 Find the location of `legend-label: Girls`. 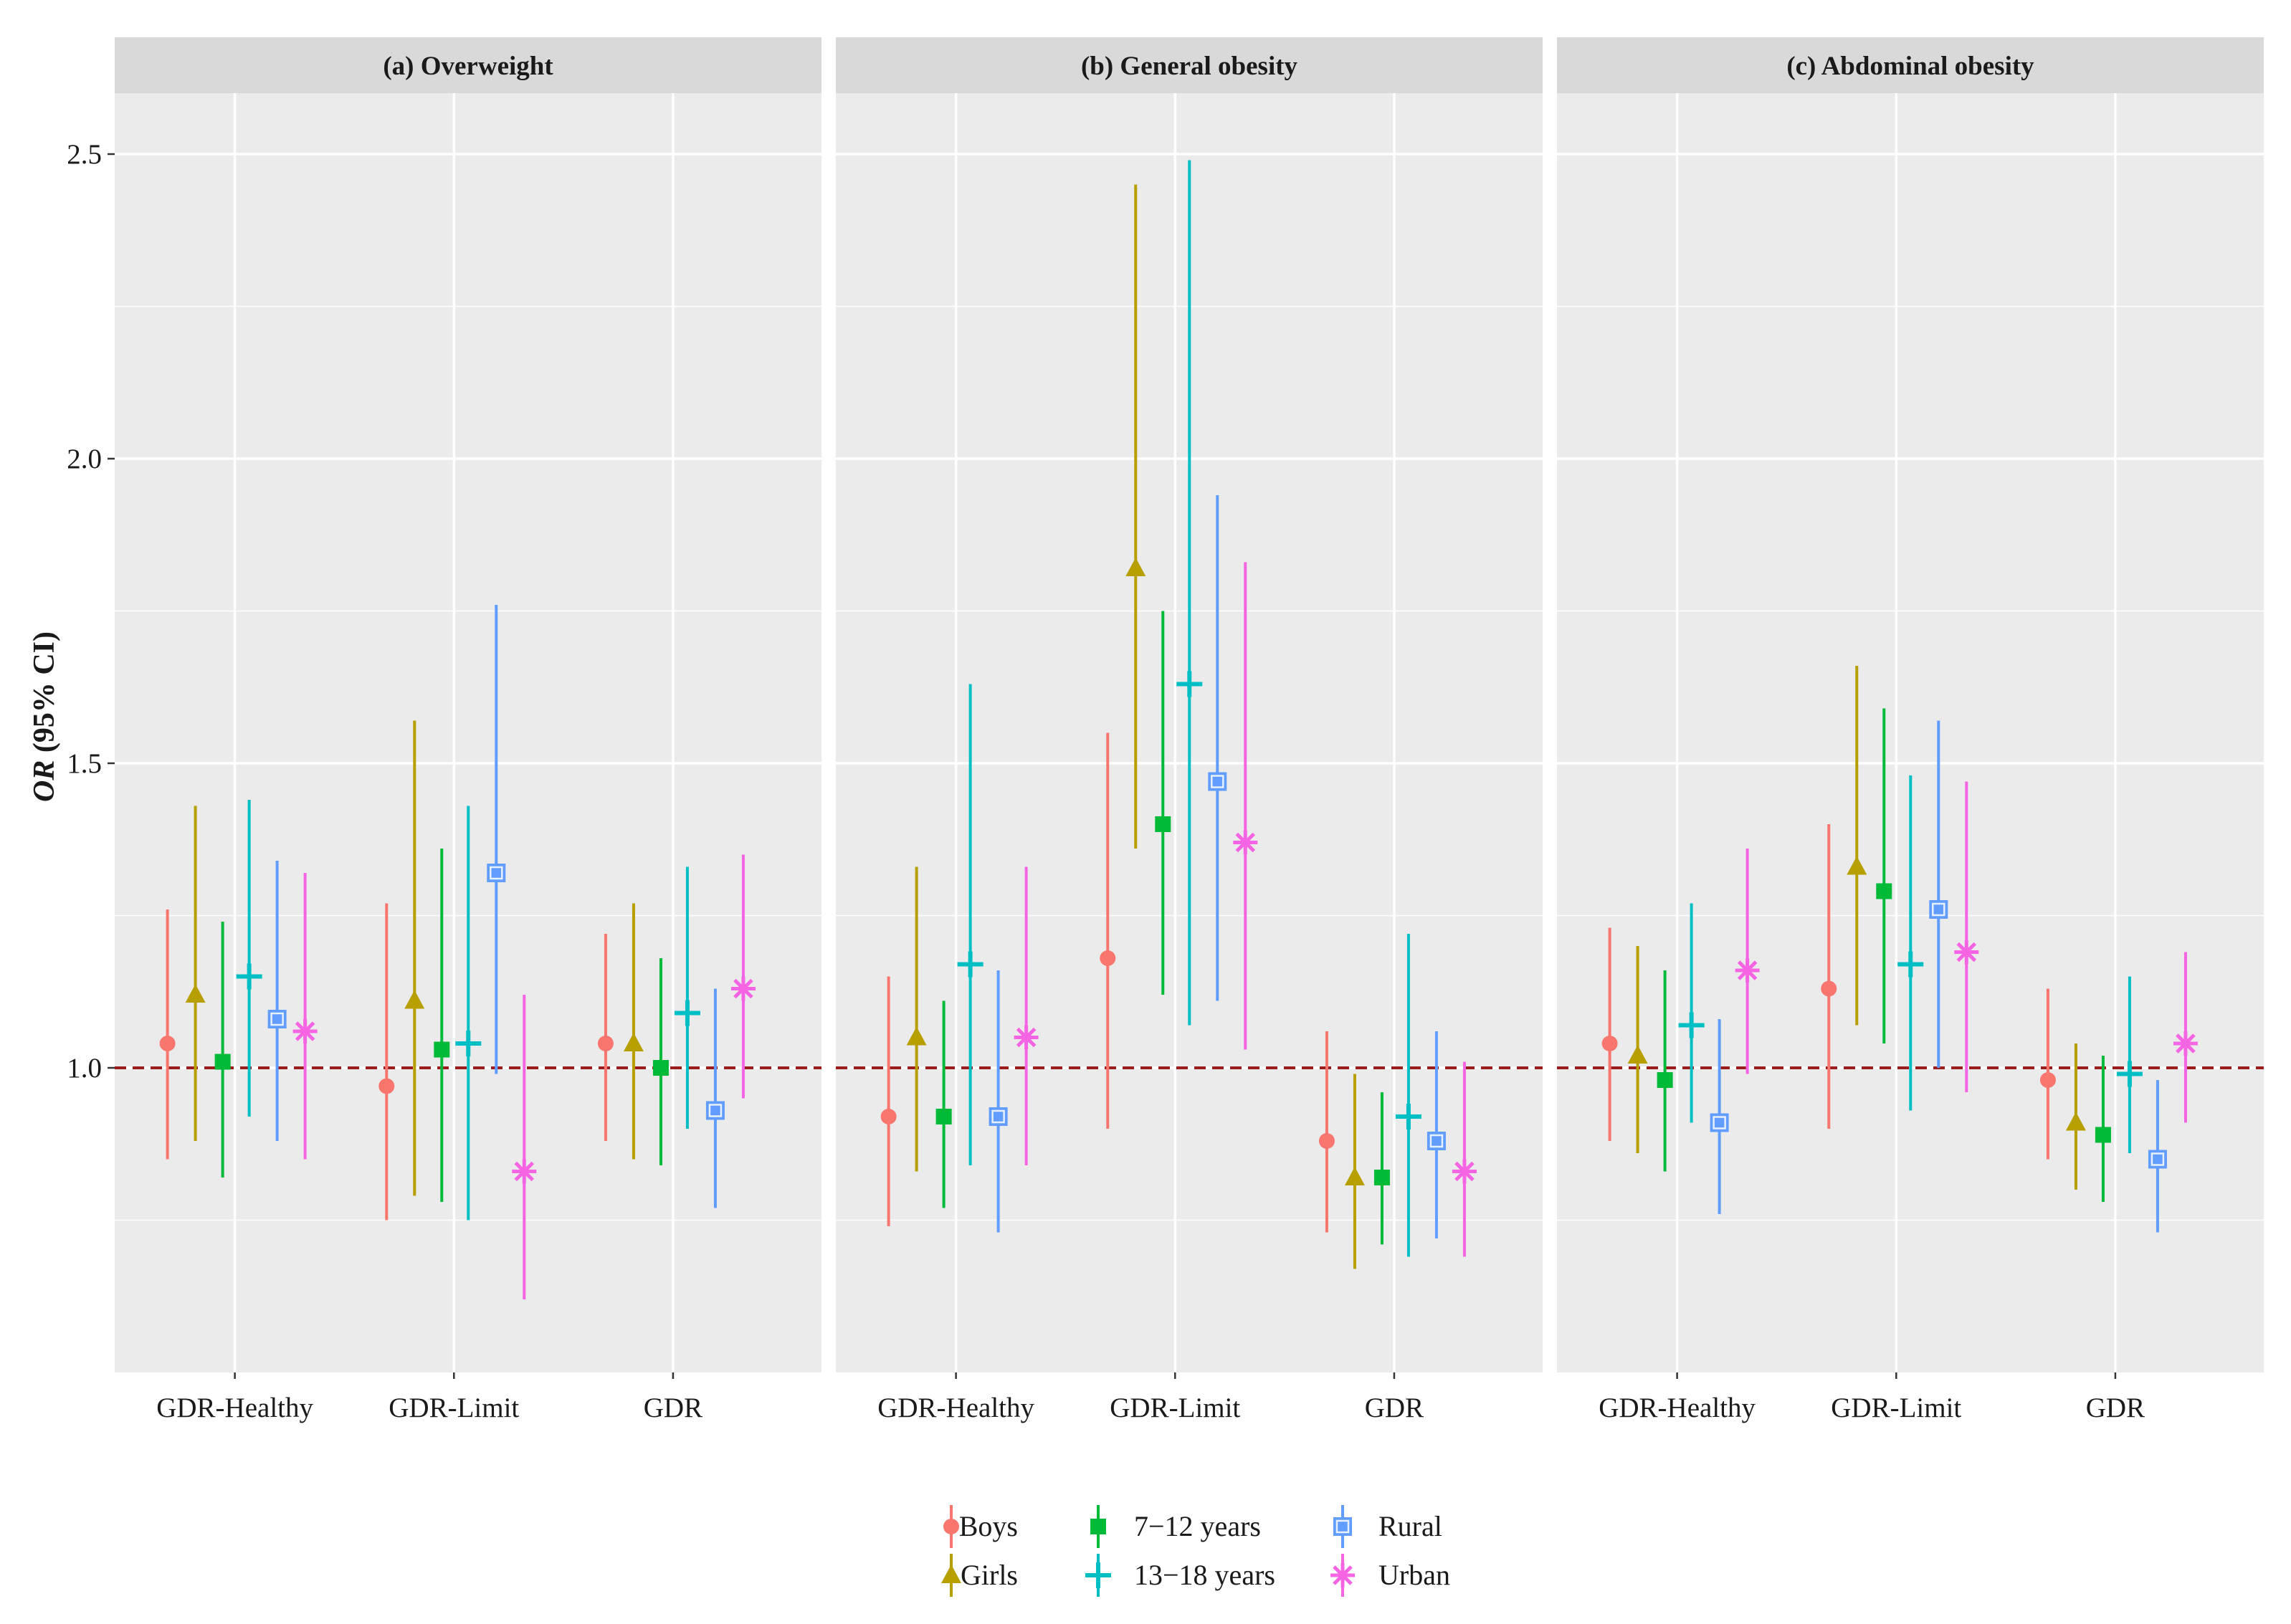

legend-label: Girls is located at coordinates (989, 1575).